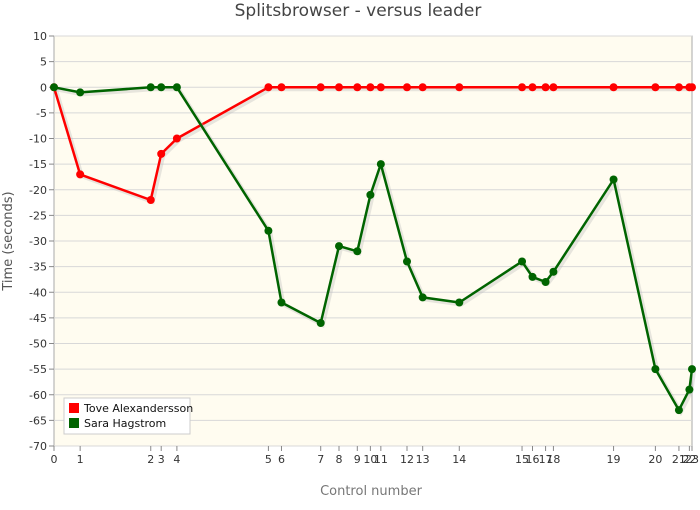 The width and height of the screenshot is (700, 510). I want to click on legend-label: Tove Alexandersson, so click(138, 408).